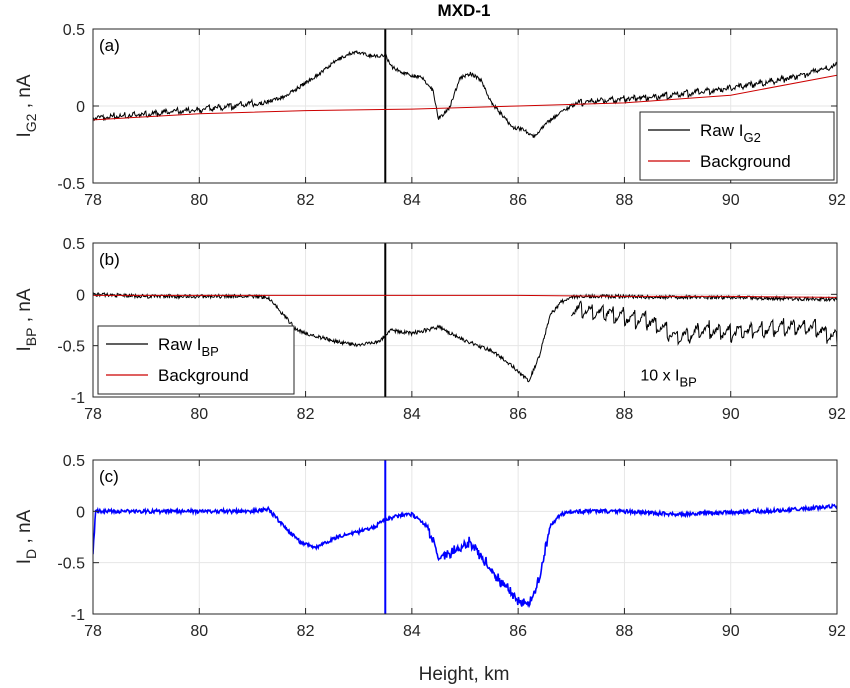 The height and width of the screenshot is (688, 850). Describe the element at coordinates (737, 146) in the screenshot. I see `legend: Raw IG2 Background` at that location.